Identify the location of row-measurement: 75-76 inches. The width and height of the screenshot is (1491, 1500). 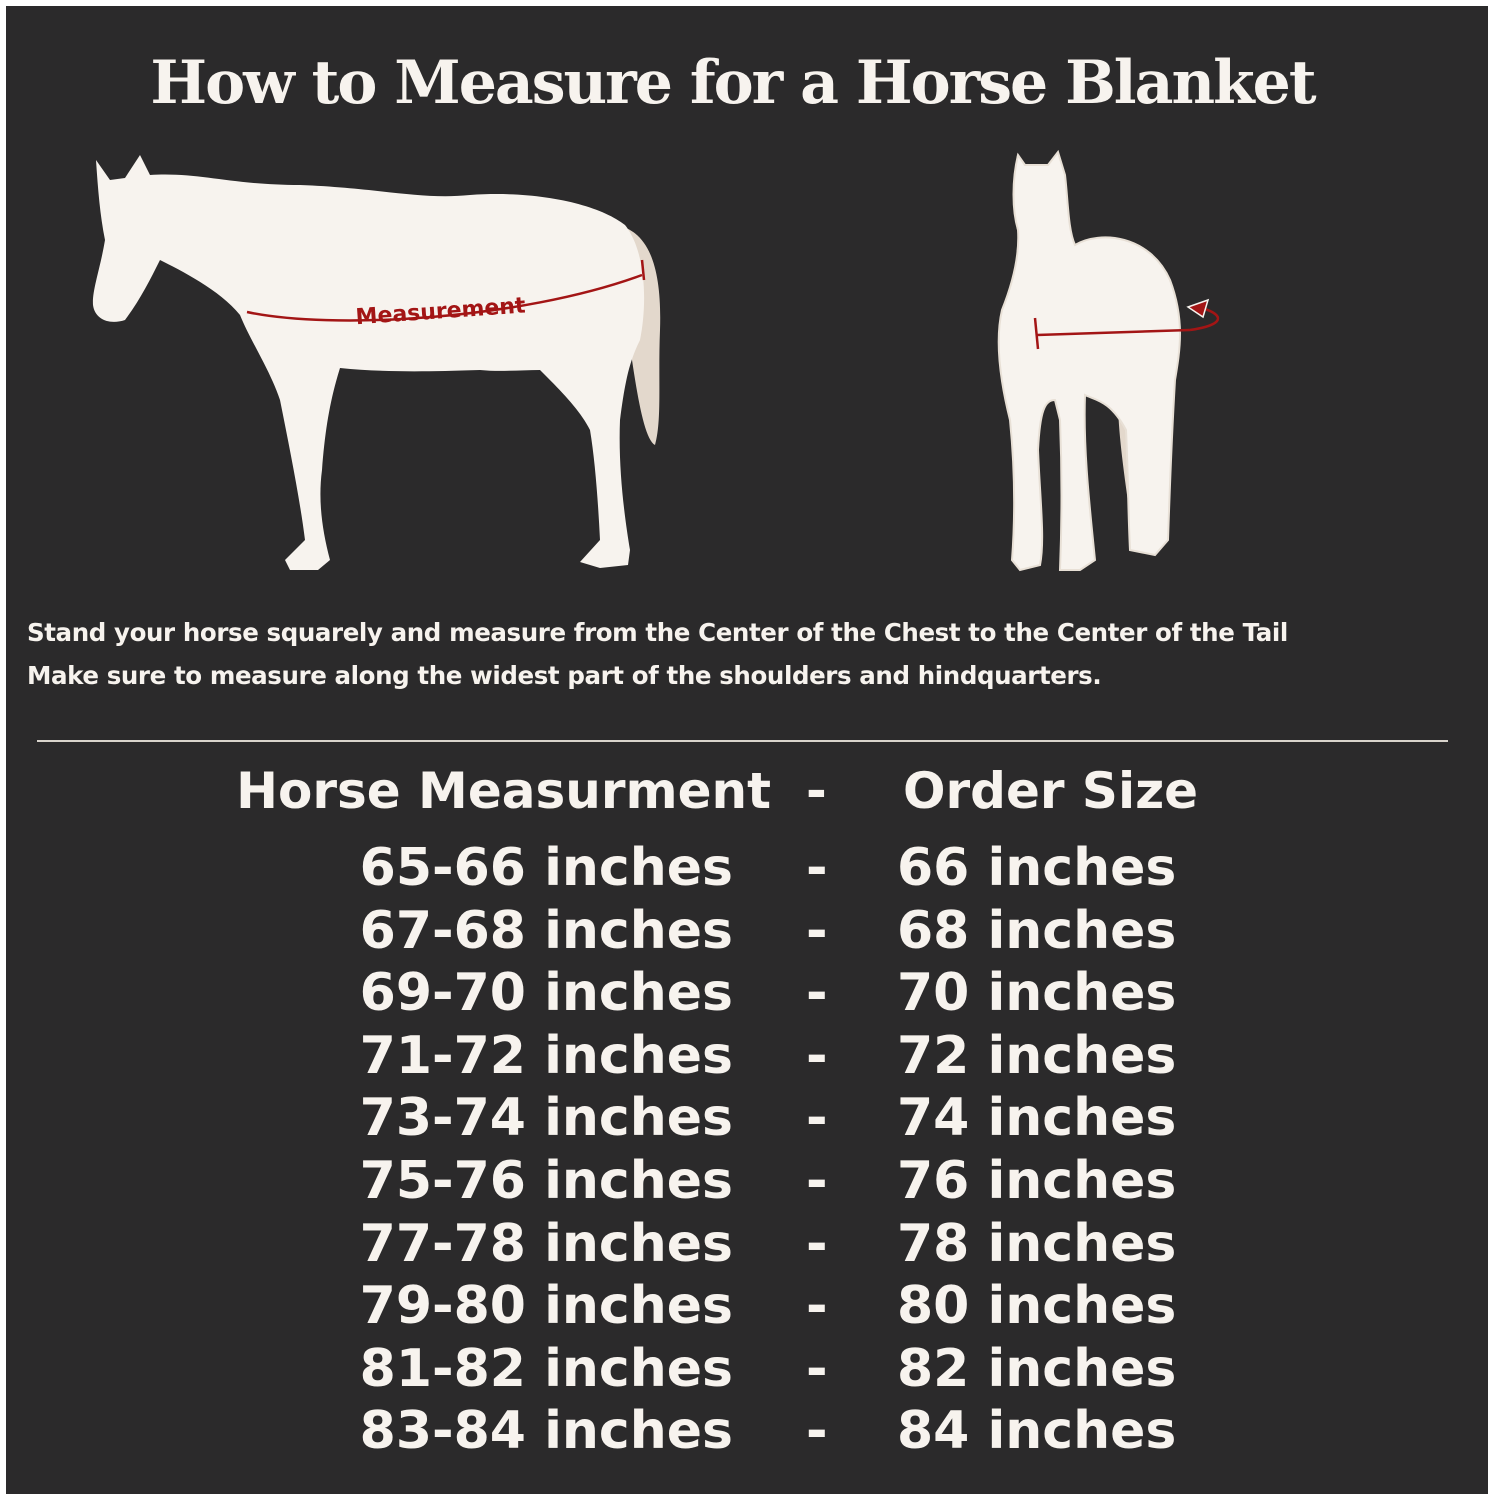
(546, 1181).